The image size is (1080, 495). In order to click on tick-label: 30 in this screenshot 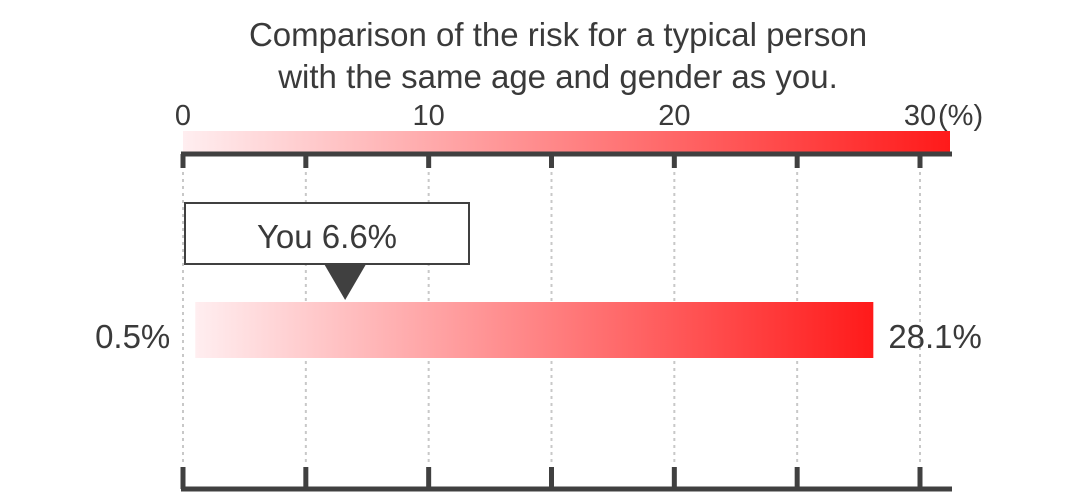, I will do `click(920, 116)`.